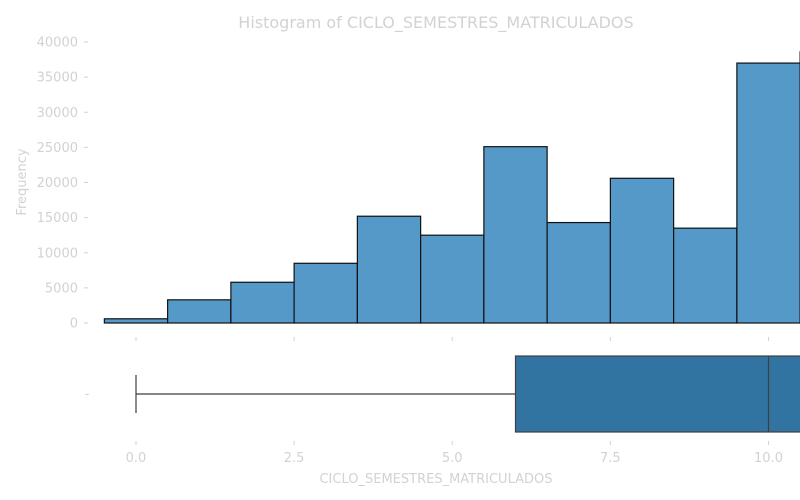 Image resolution: width=800 pixels, height=500 pixels. I want to click on x-tick-label: 2.5, so click(294, 458).